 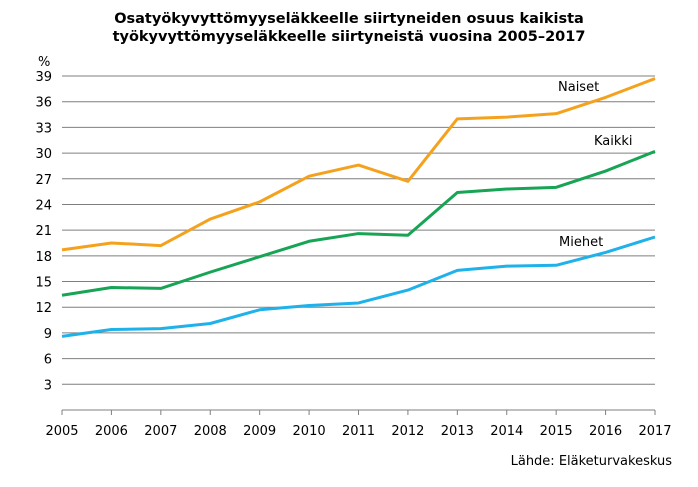 I want to click on series-label-naiset: Naiset, so click(x=578, y=87).